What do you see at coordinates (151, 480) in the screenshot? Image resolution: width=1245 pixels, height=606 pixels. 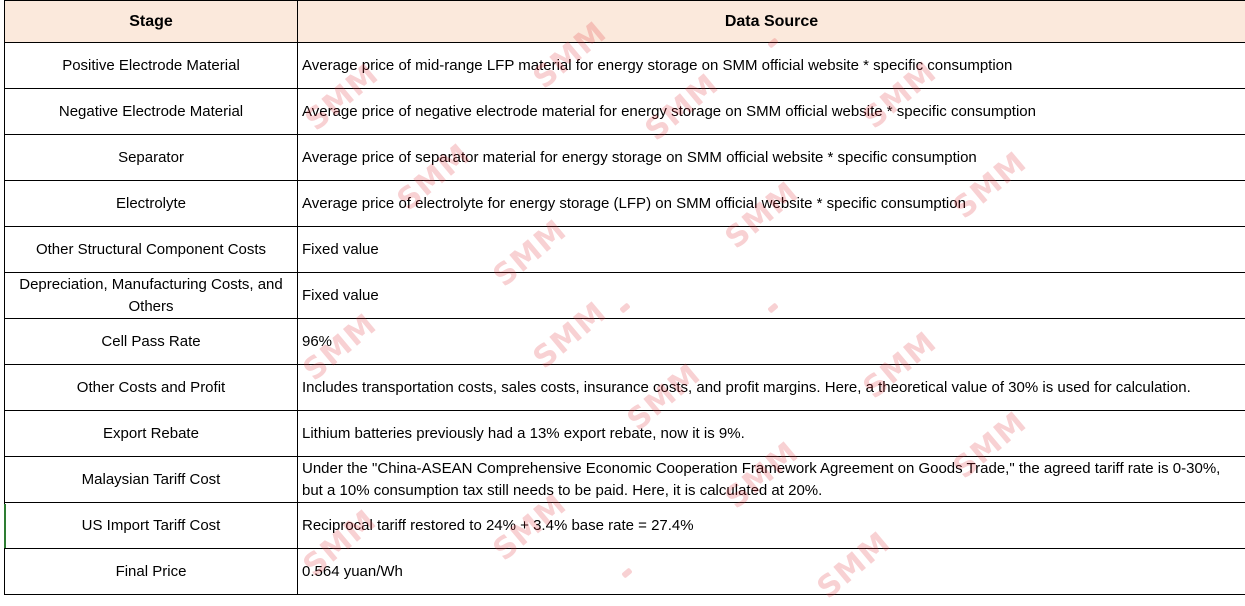 I see `stage-cell: Malaysian Tariff Cost` at bounding box center [151, 480].